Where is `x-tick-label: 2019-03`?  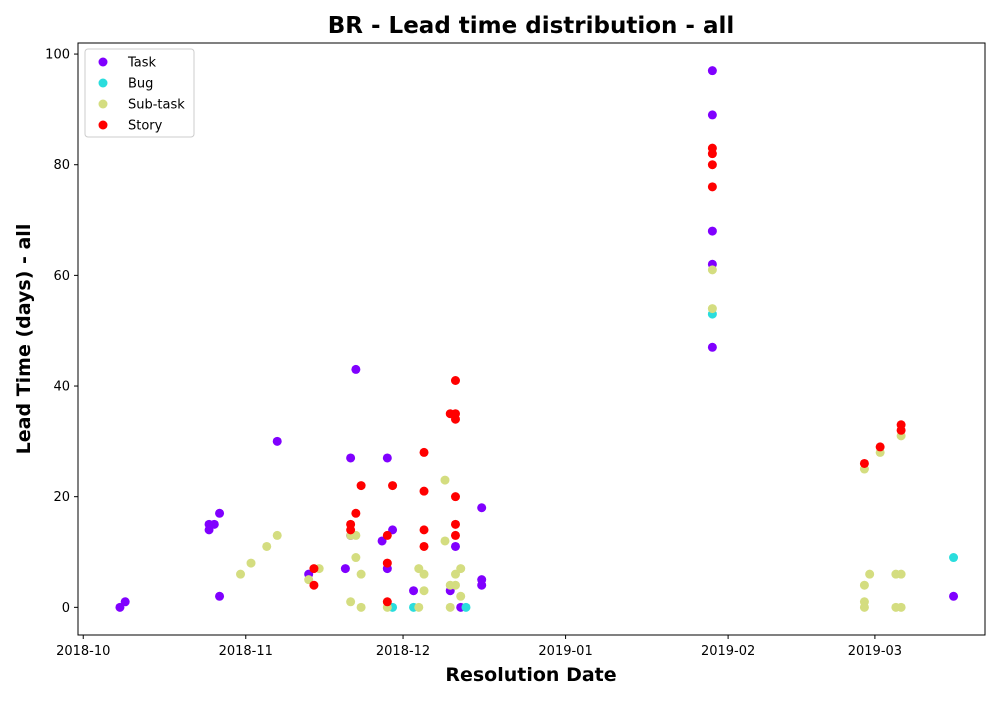
x-tick-label: 2019-03 is located at coordinates (875, 651).